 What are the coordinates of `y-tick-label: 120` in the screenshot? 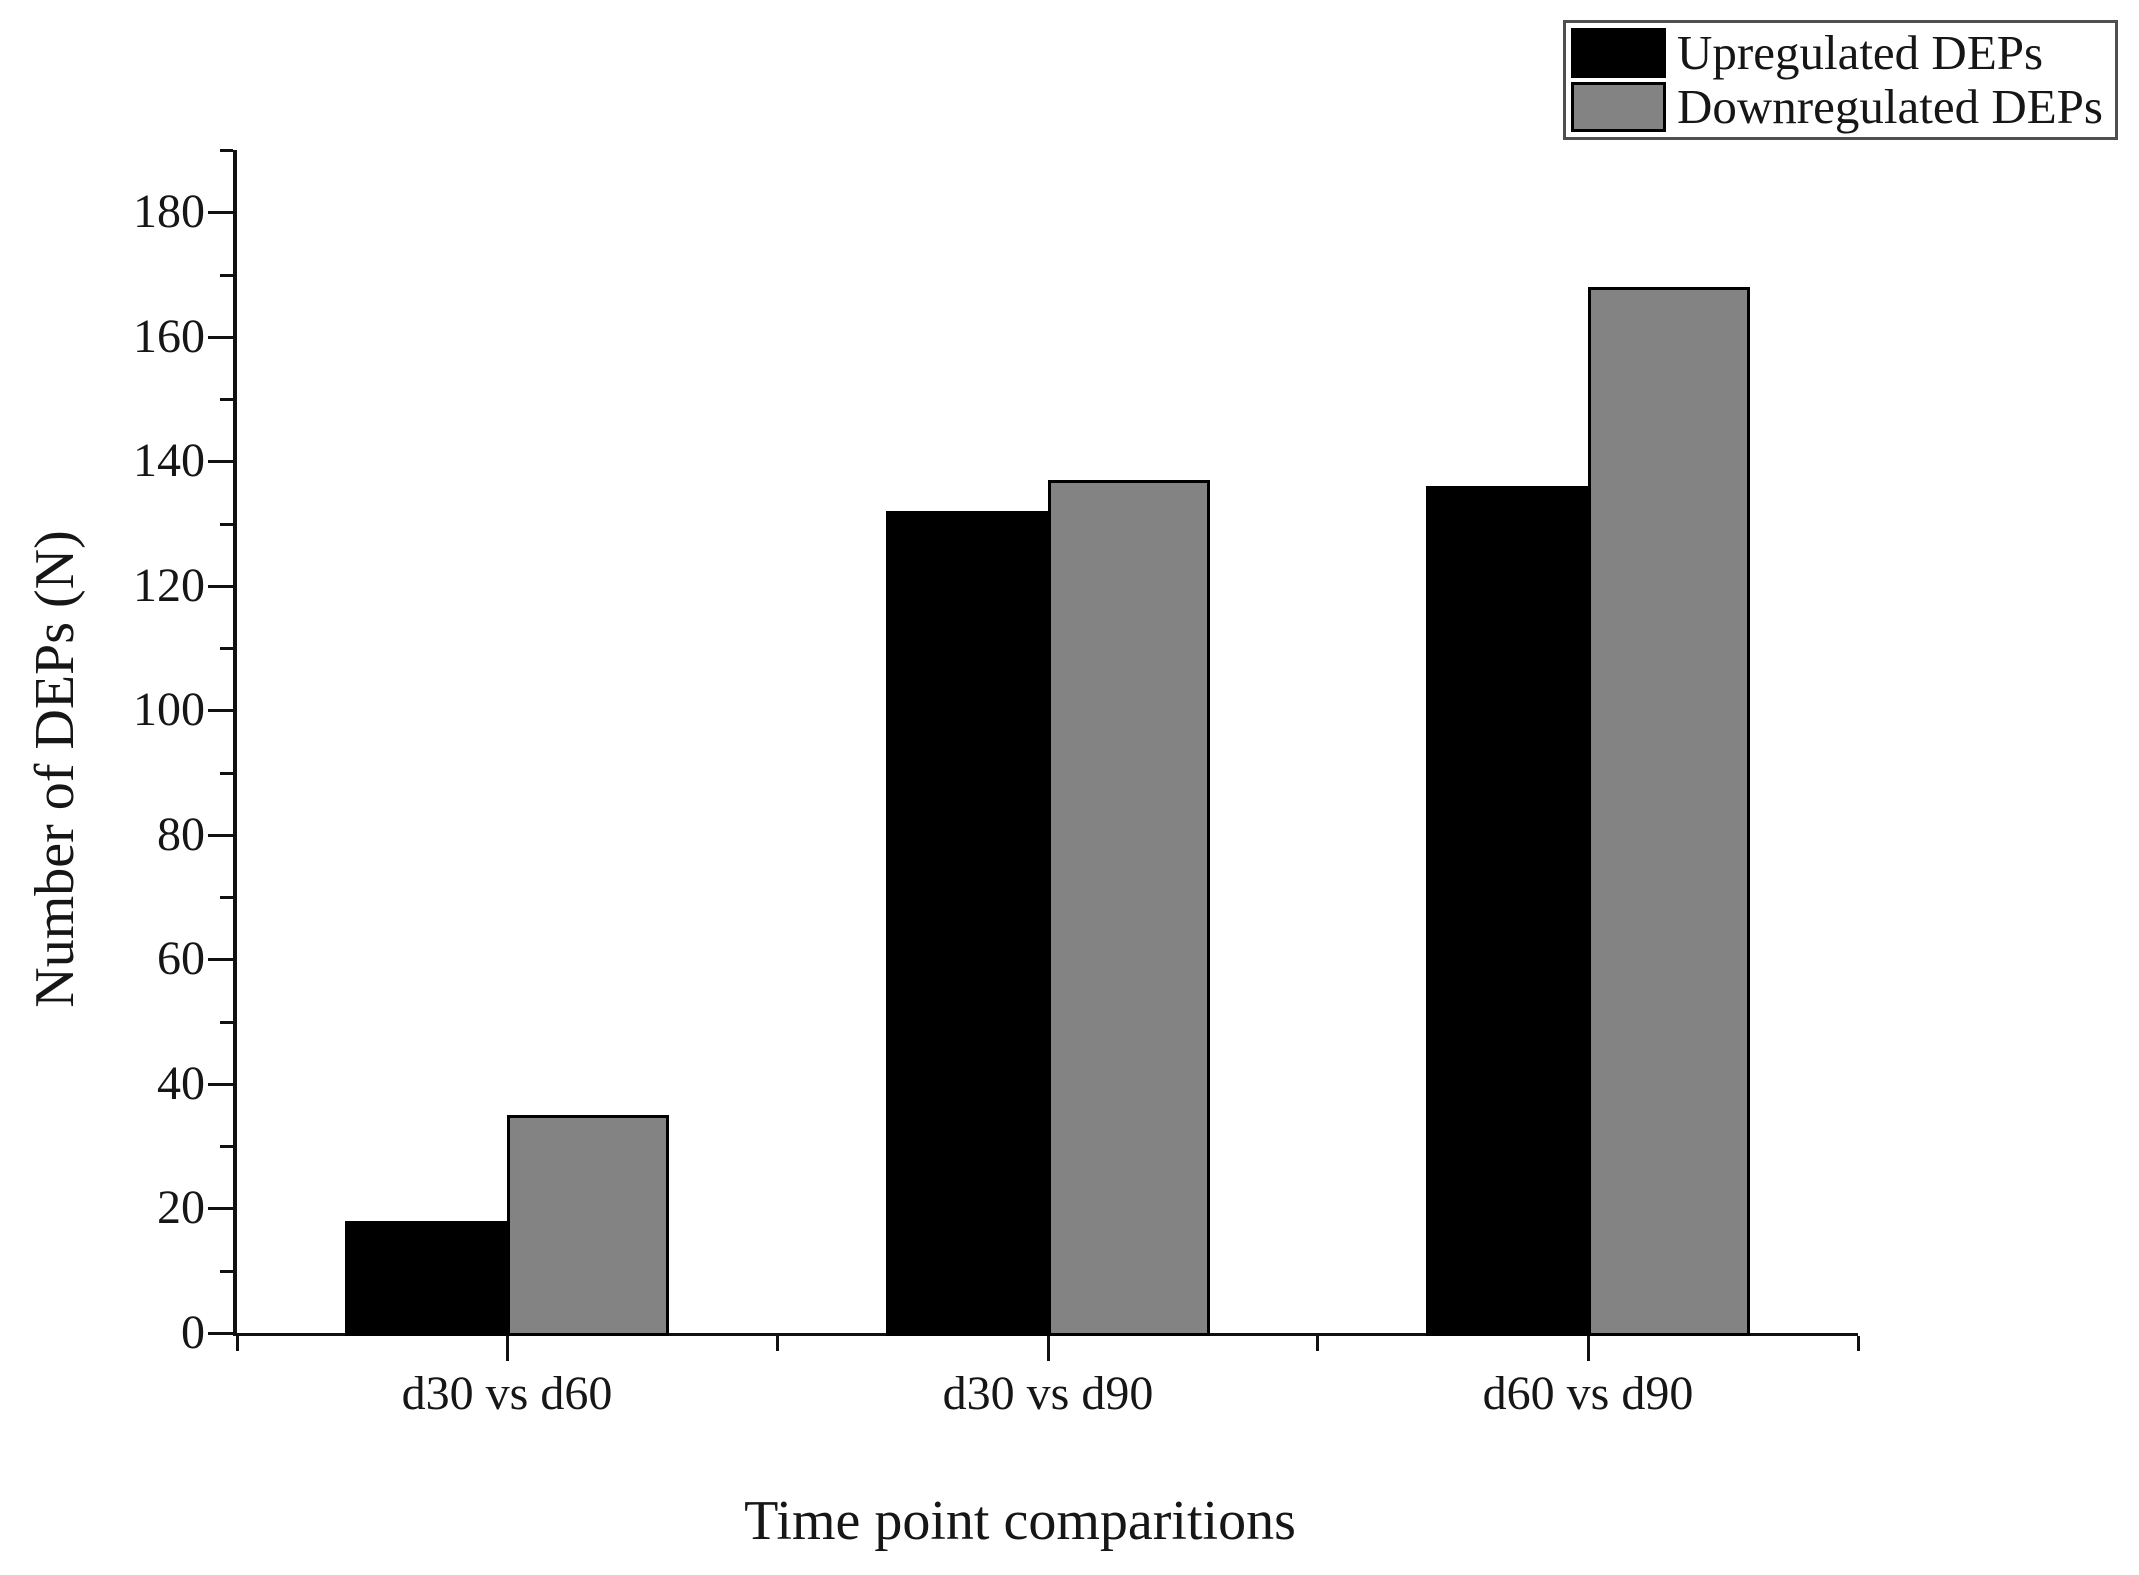 It's located at (169, 585).